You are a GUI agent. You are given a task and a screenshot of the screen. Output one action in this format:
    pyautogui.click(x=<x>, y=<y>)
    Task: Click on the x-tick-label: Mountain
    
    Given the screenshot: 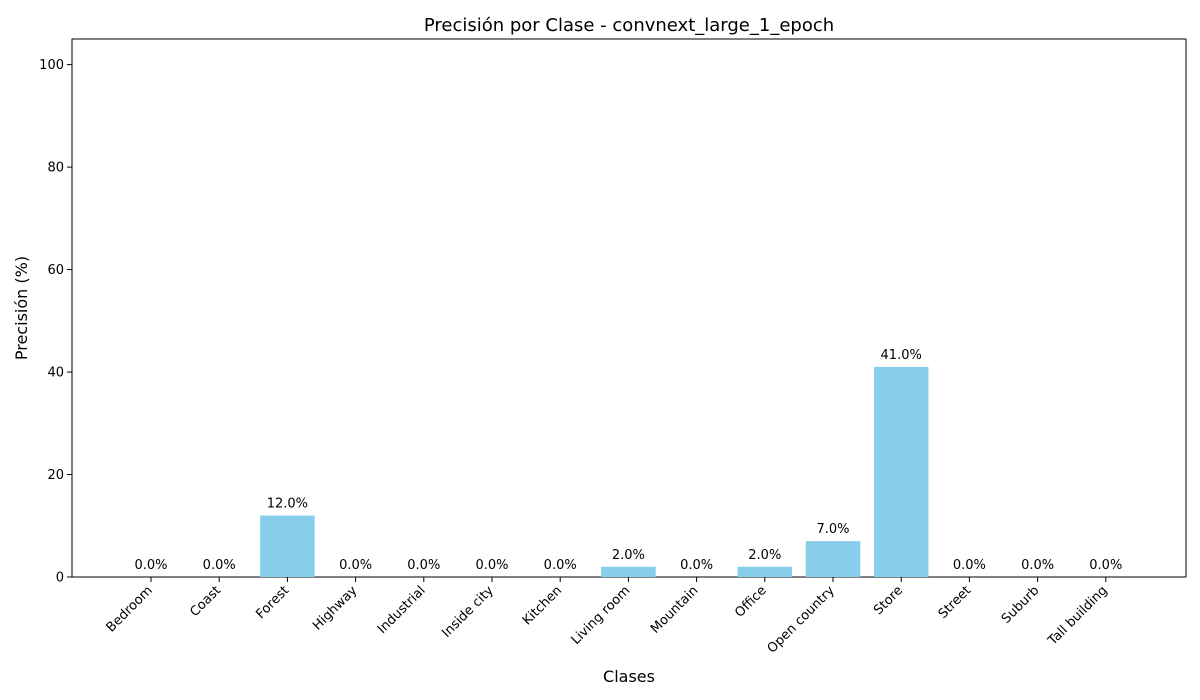 What is the action you would take?
    pyautogui.click(x=674, y=609)
    